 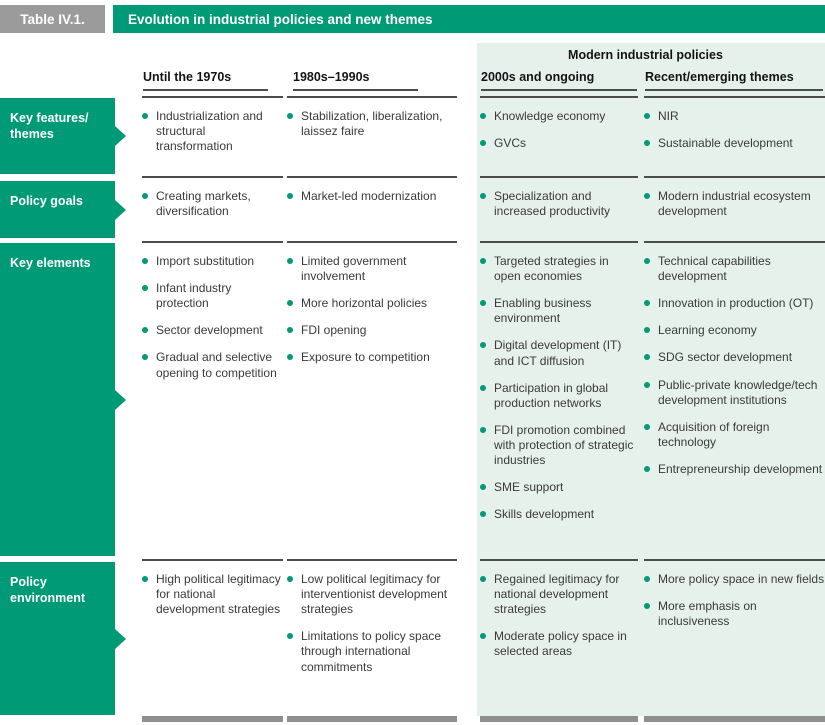 I want to click on bullet-text: Creating markets, diversification, so click(x=203, y=204).